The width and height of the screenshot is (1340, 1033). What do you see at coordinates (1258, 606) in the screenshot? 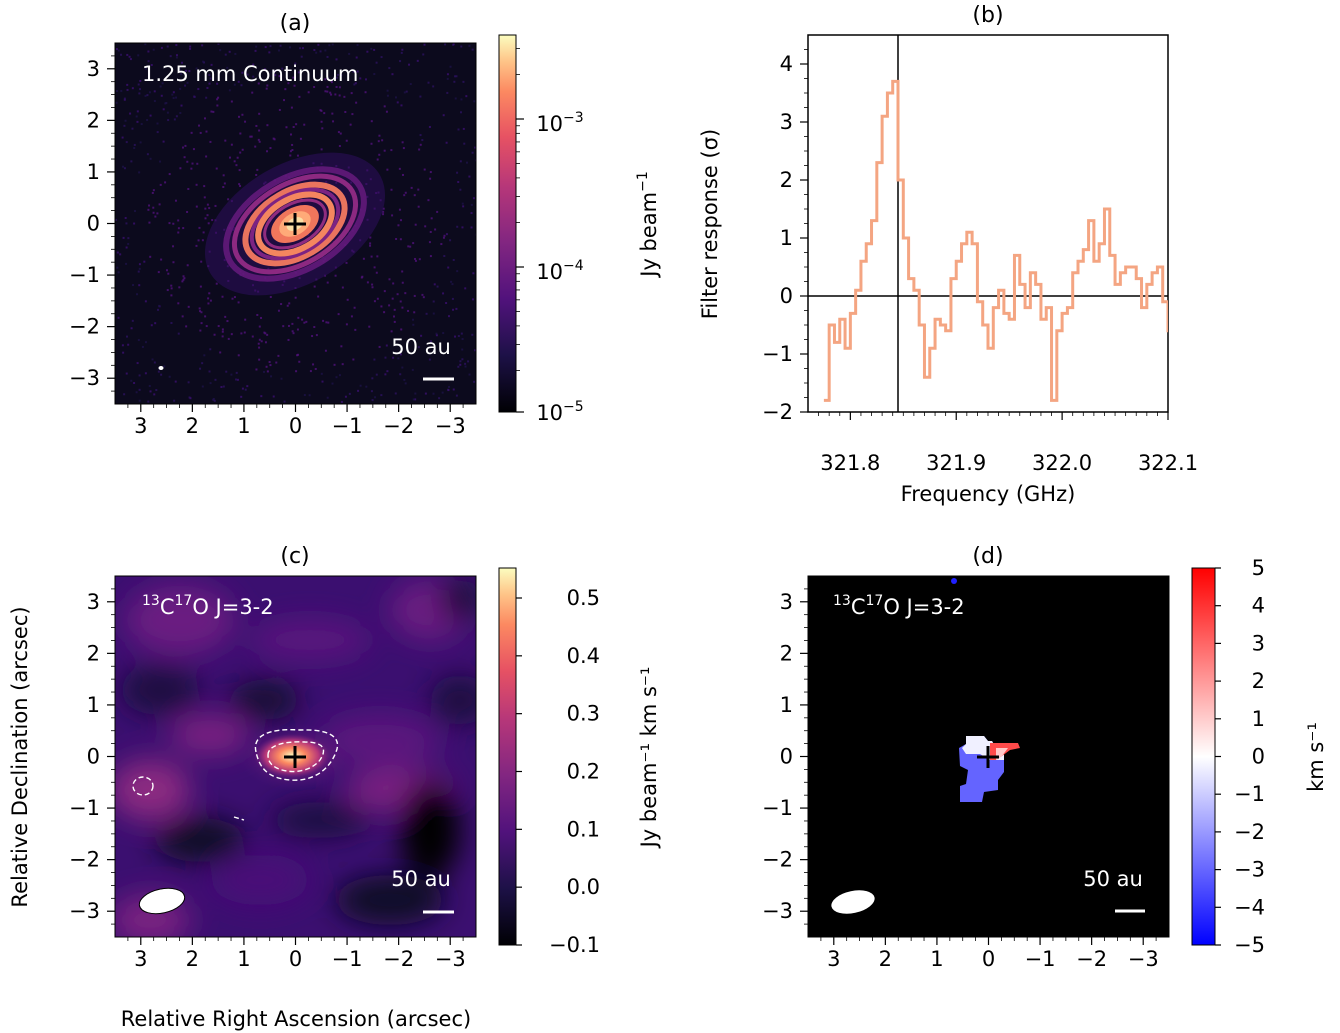
I see `cb-d-tick-label: 4` at bounding box center [1258, 606].